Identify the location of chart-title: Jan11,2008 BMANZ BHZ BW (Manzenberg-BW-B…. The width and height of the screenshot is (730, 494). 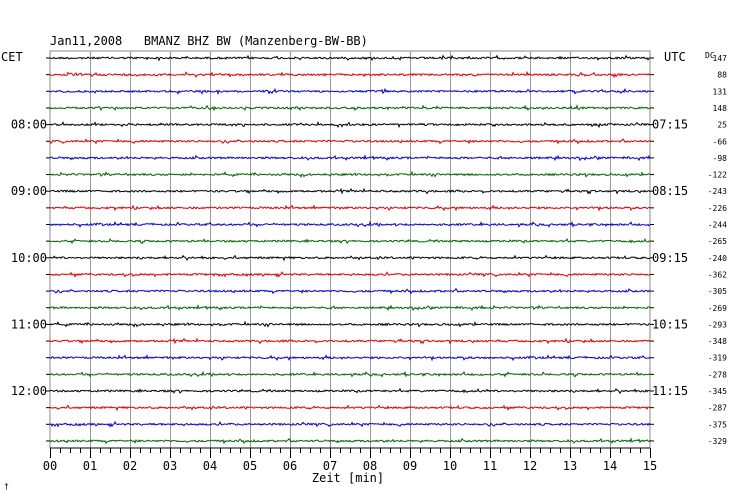
(209, 41).